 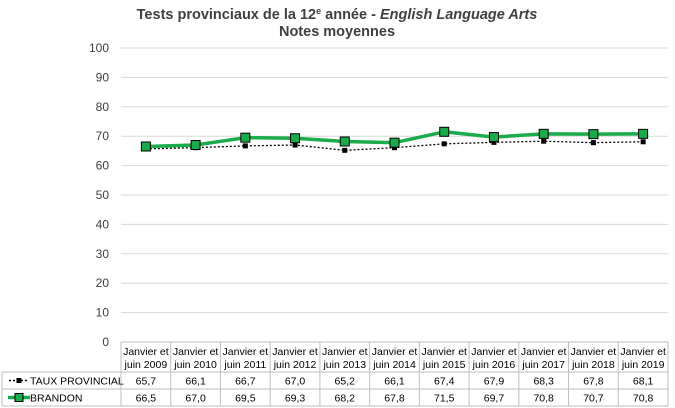 What do you see at coordinates (444, 382) in the screenshot?
I see `data-cell: 67,4` at bounding box center [444, 382].